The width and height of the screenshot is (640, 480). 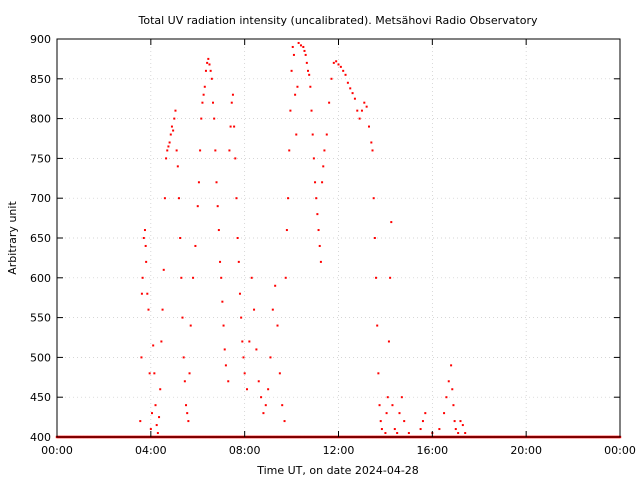 What do you see at coordinates (40, 119) in the screenshot?
I see `y-tick-label: 800` at bounding box center [40, 119].